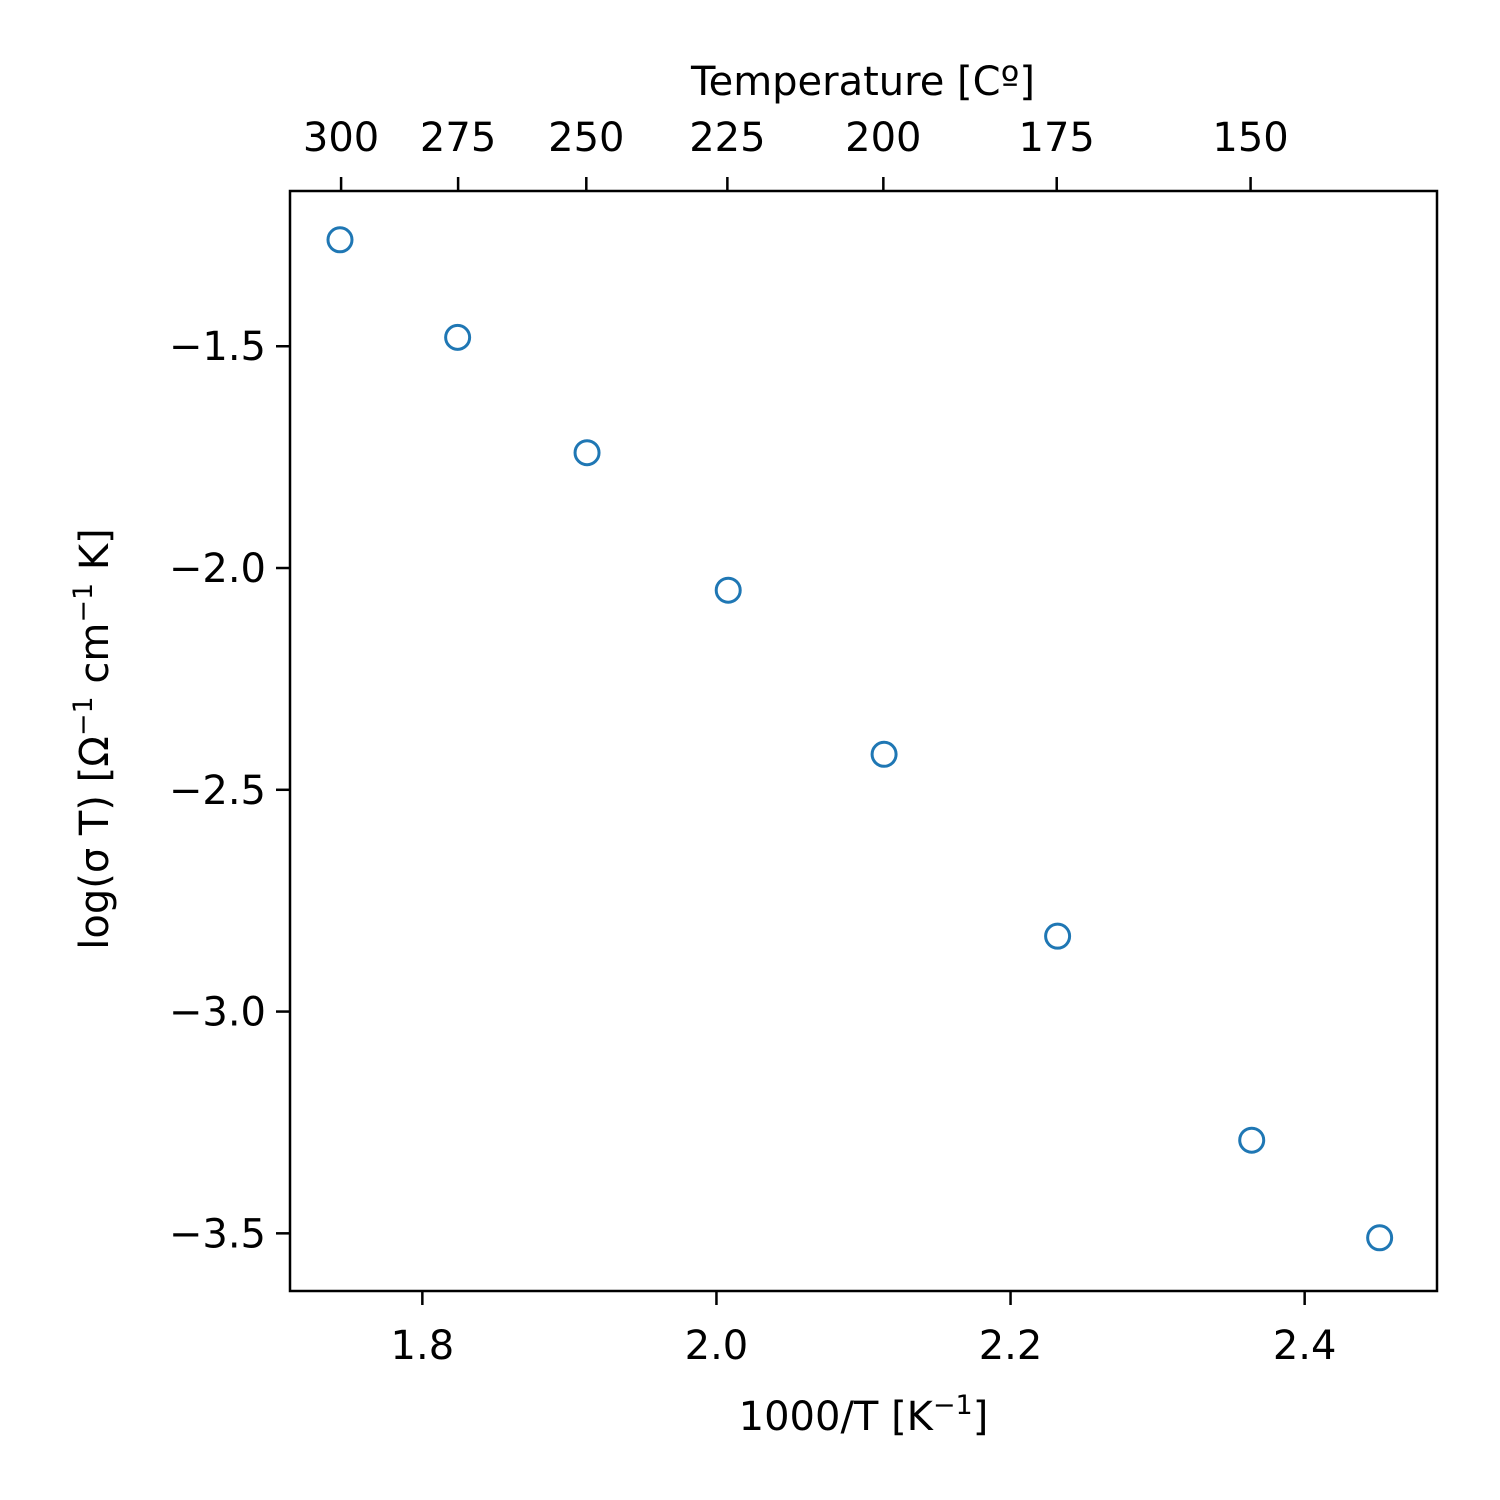 The width and height of the screenshot is (1500, 1500). I want to click on top-axis-title: Temperature [Cº], so click(862, 82).